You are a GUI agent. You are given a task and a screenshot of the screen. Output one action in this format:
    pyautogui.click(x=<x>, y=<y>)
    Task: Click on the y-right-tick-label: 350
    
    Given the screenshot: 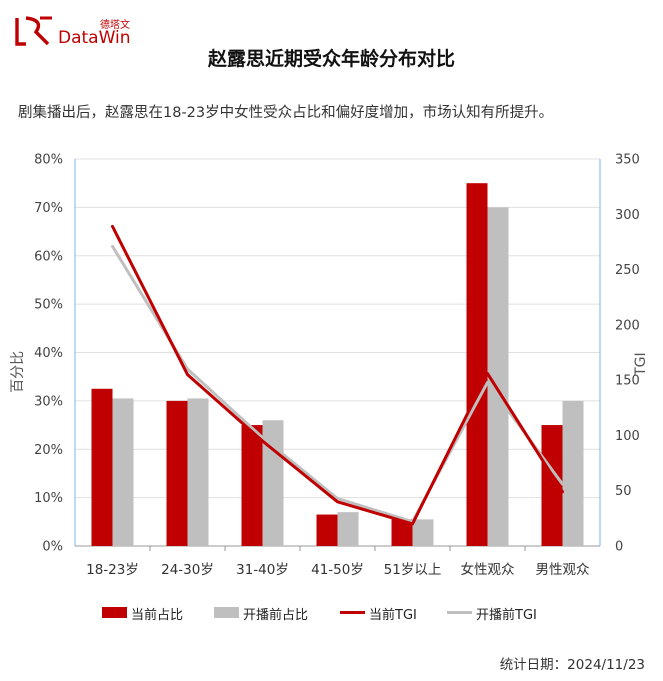 What is the action you would take?
    pyautogui.click(x=627, y=160)
    